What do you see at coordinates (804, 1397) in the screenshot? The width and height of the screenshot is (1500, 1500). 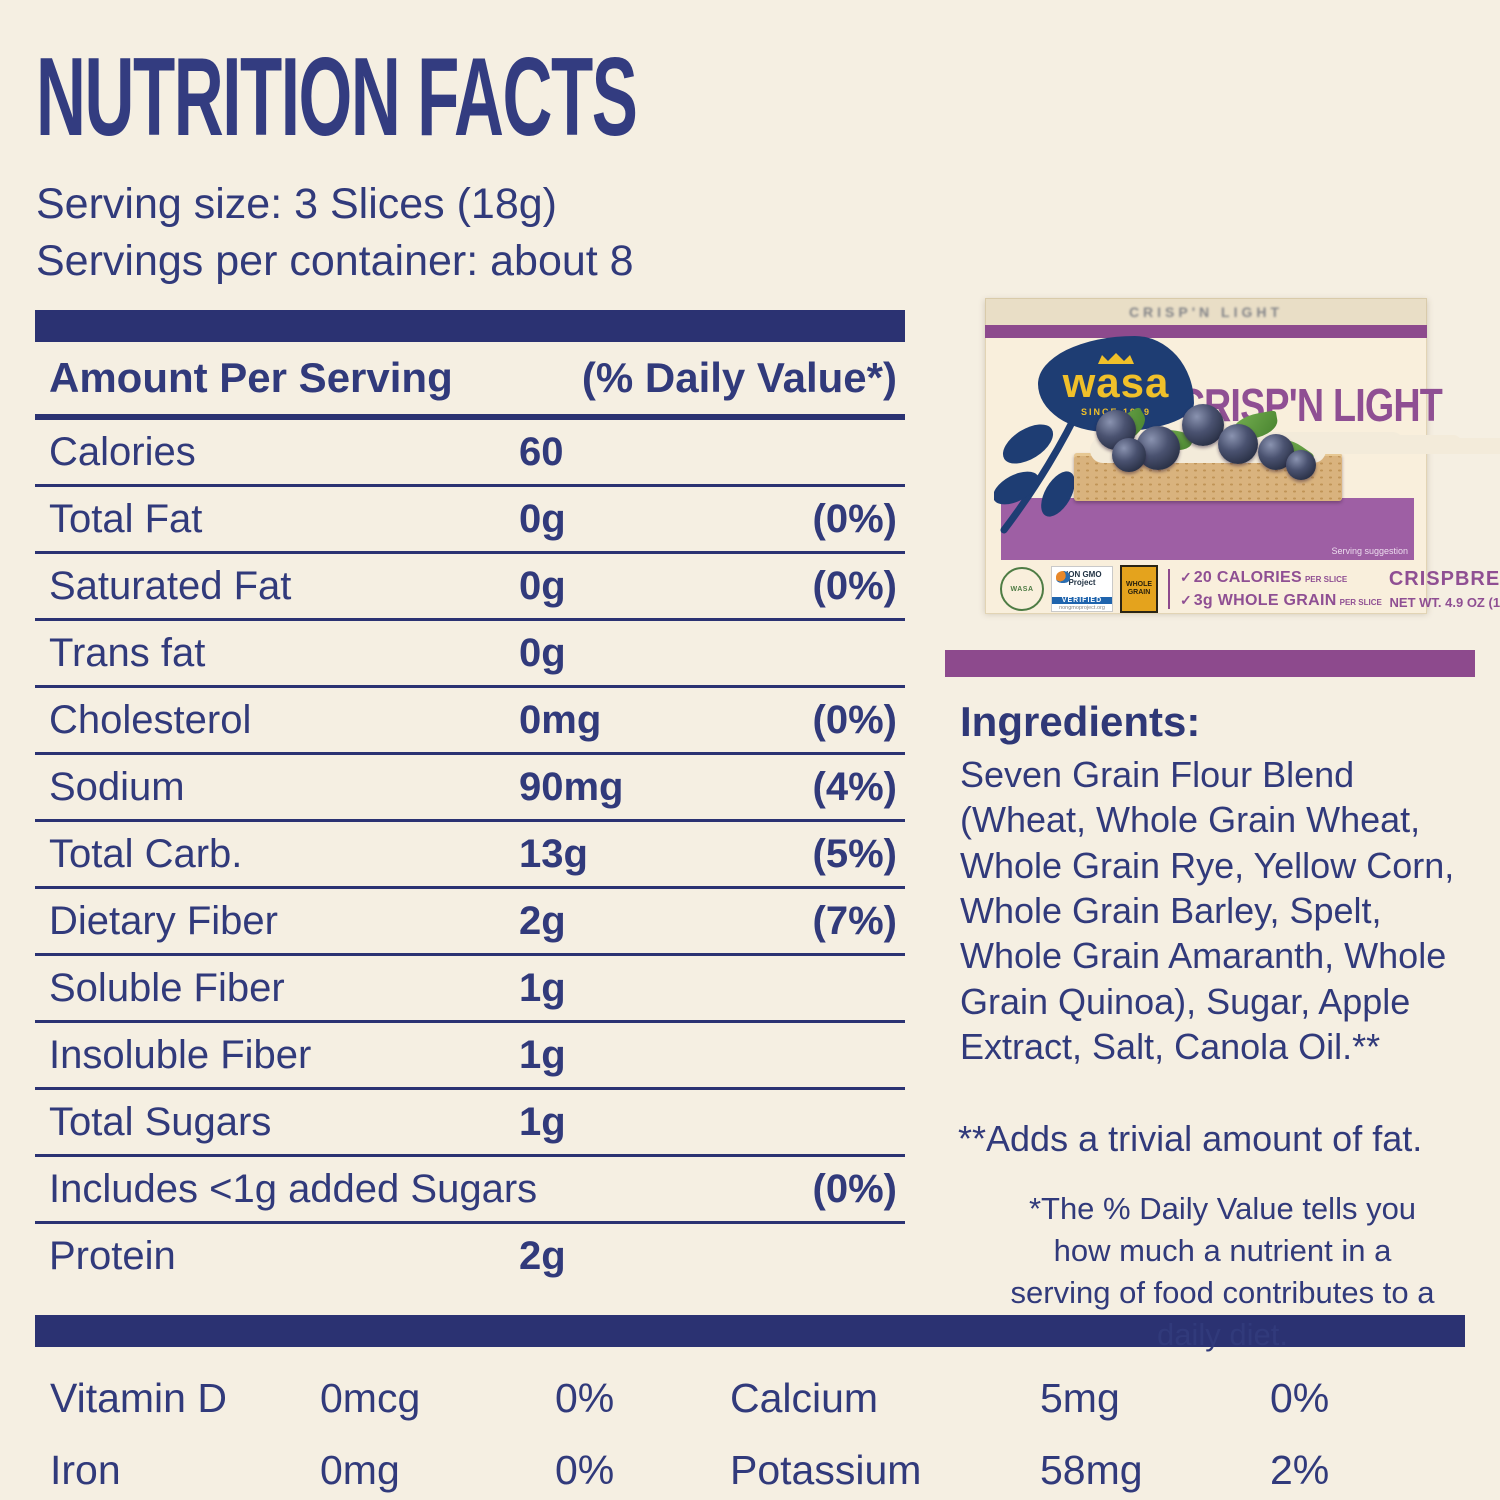 I see `mineral-label: Calcium` at bounding box center [804, 1397].